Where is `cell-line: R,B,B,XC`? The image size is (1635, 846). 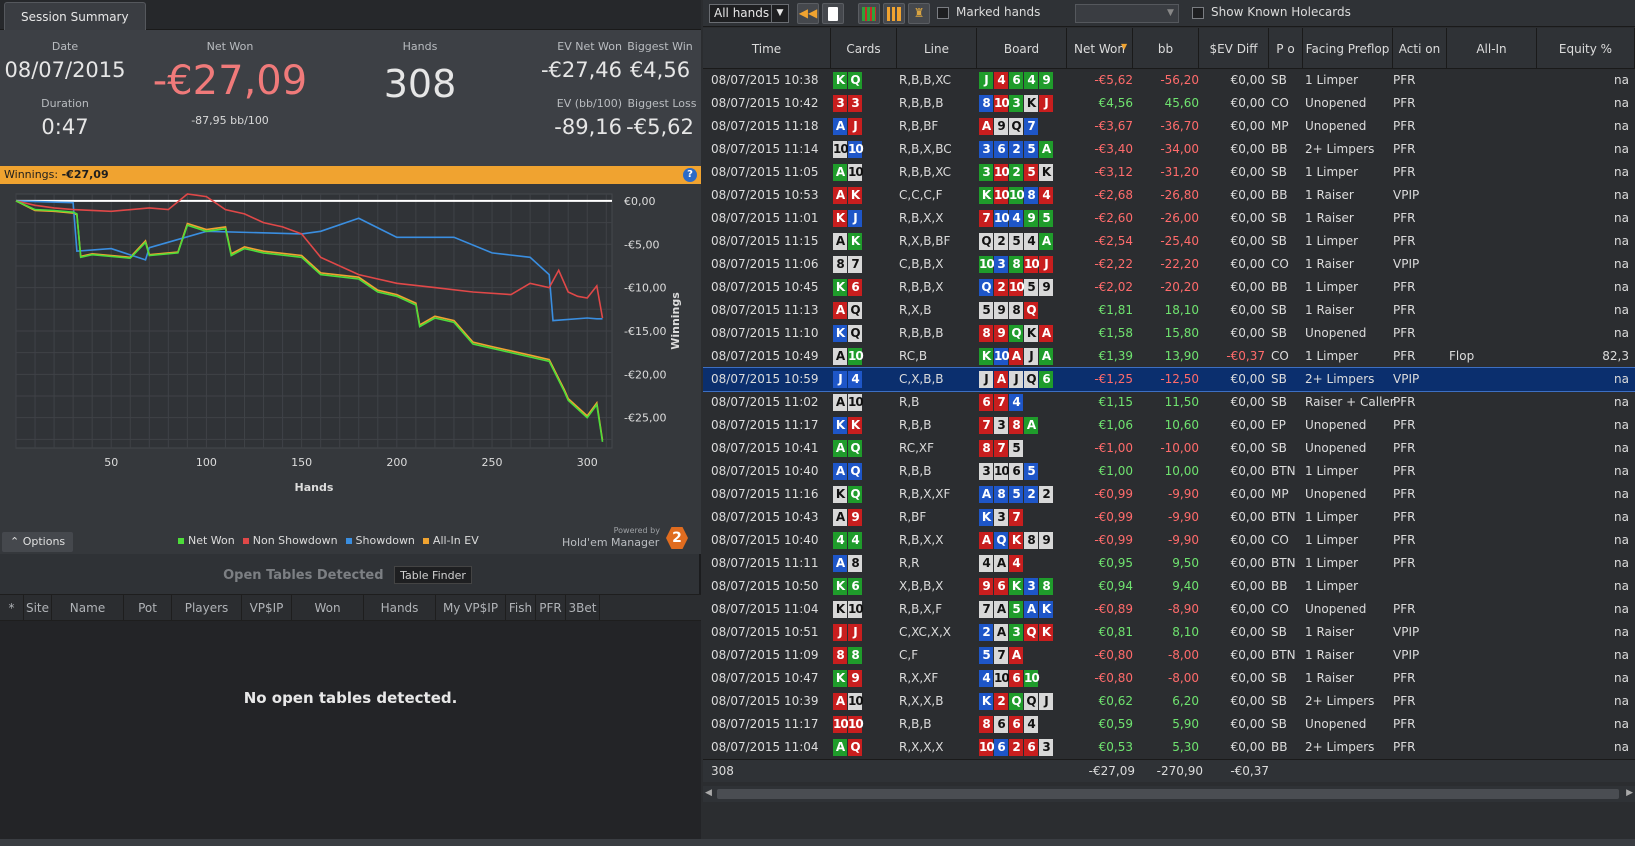 cell-line: R,B,B,XC is located at coordinates (925, 172).